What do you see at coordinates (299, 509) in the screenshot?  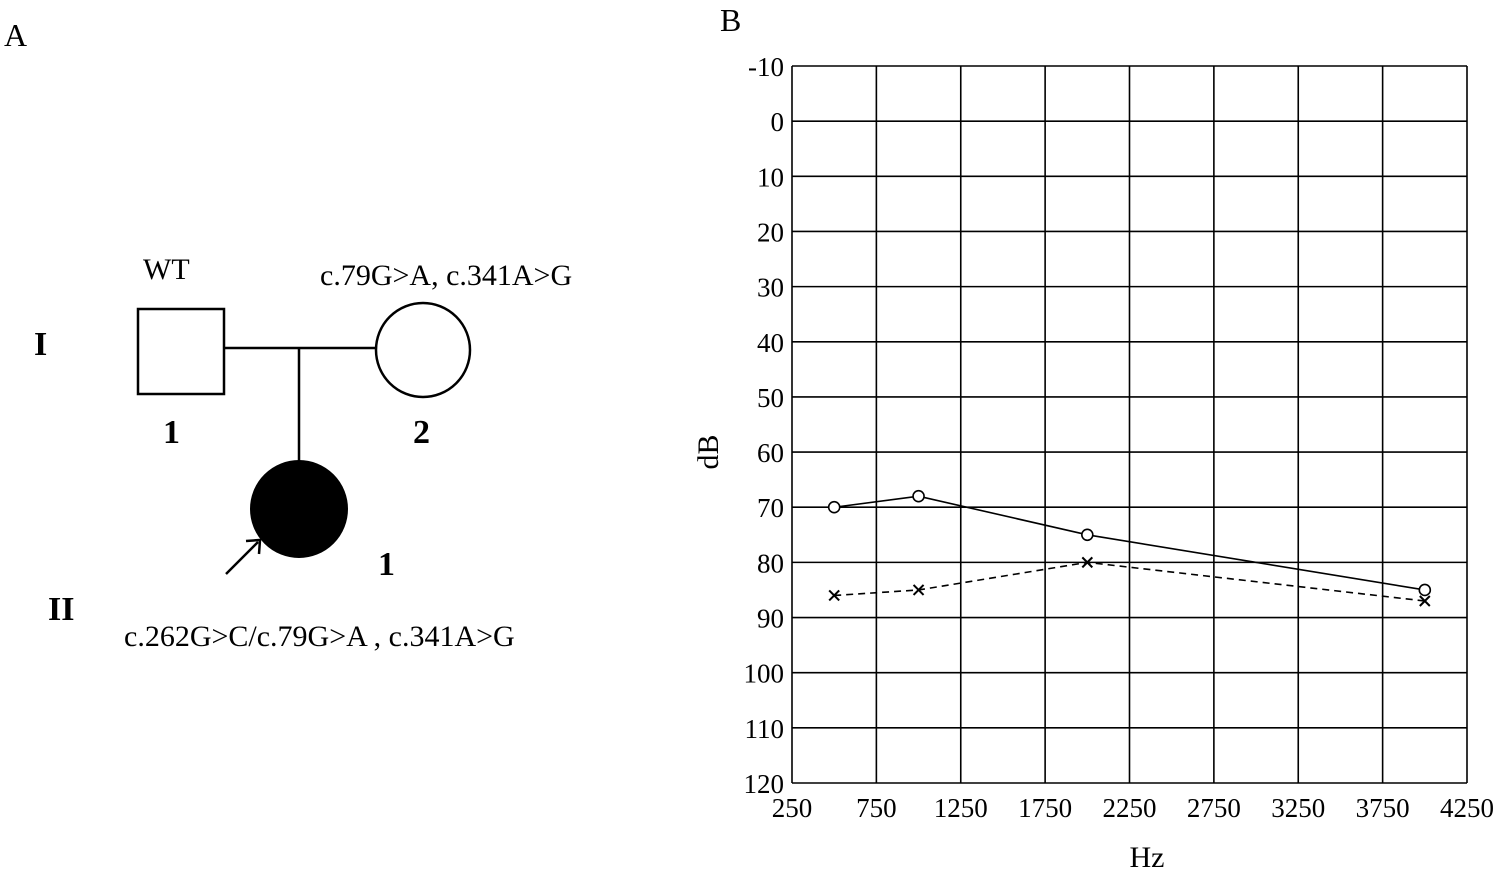 I see `proband-filled-circle-symbol` at bounding box center [299, 509].